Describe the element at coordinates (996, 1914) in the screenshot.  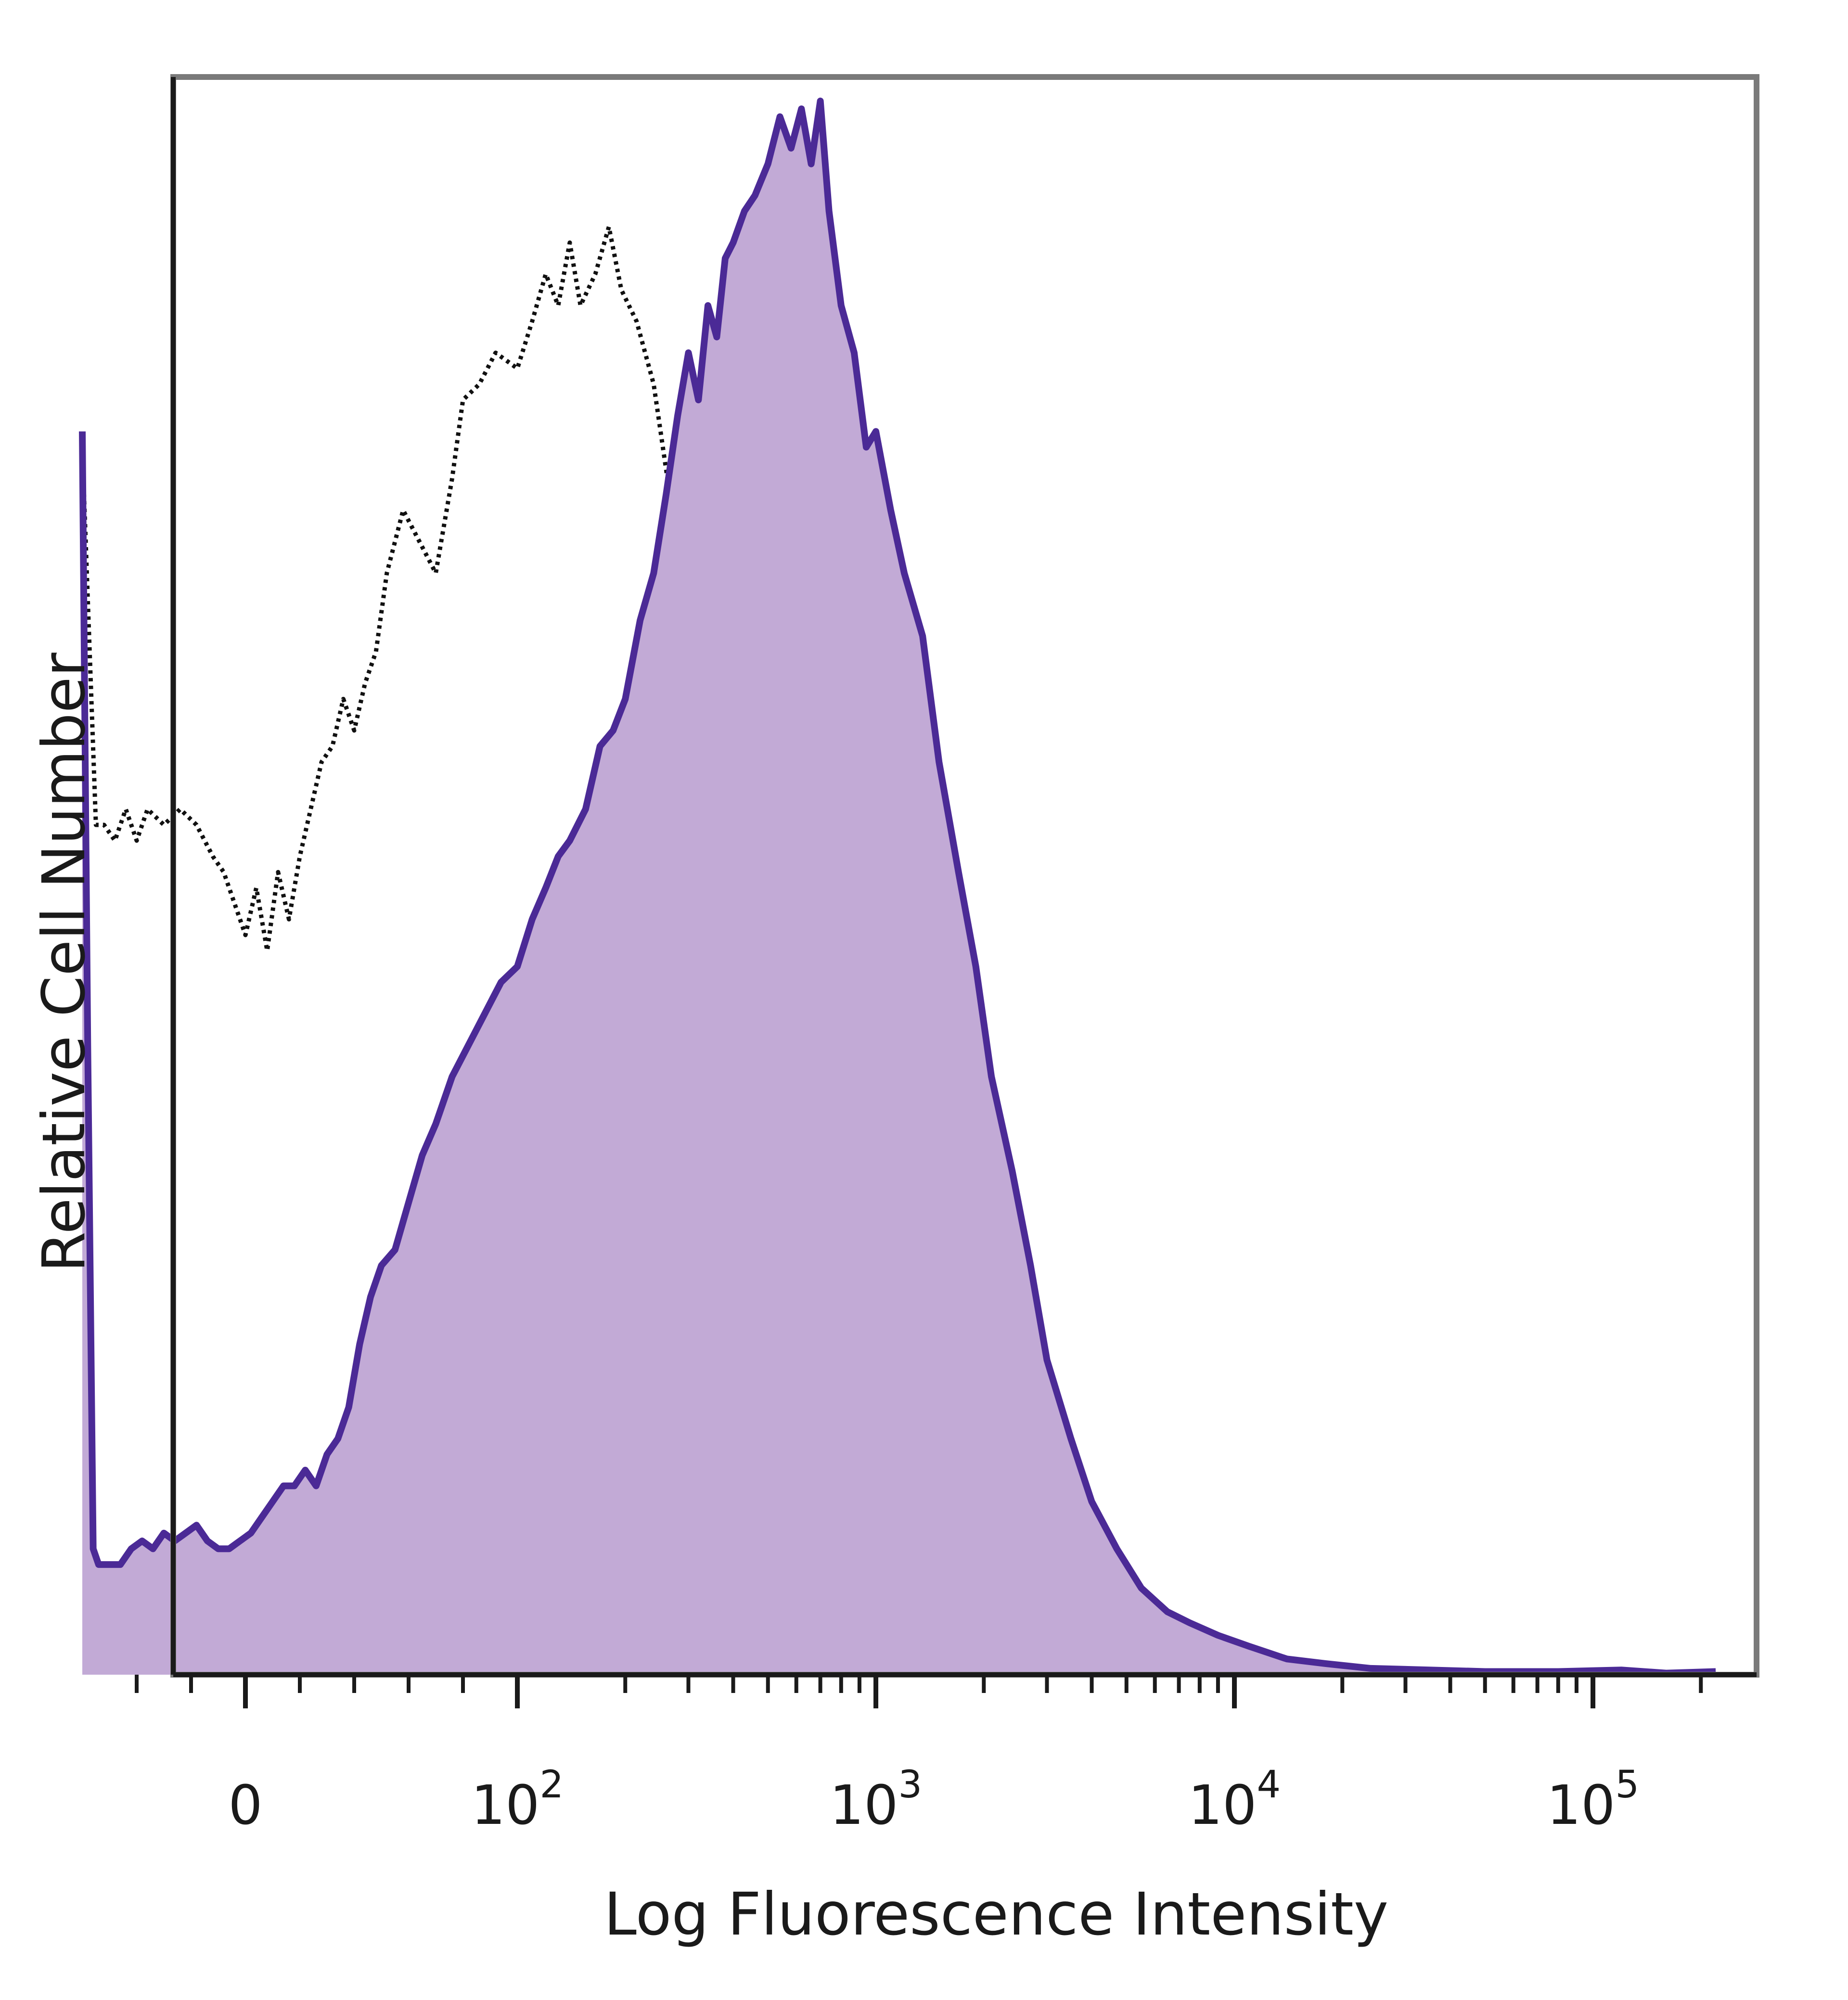
I see `x-axis-label: Log Fluorescence Intensity` at that location.